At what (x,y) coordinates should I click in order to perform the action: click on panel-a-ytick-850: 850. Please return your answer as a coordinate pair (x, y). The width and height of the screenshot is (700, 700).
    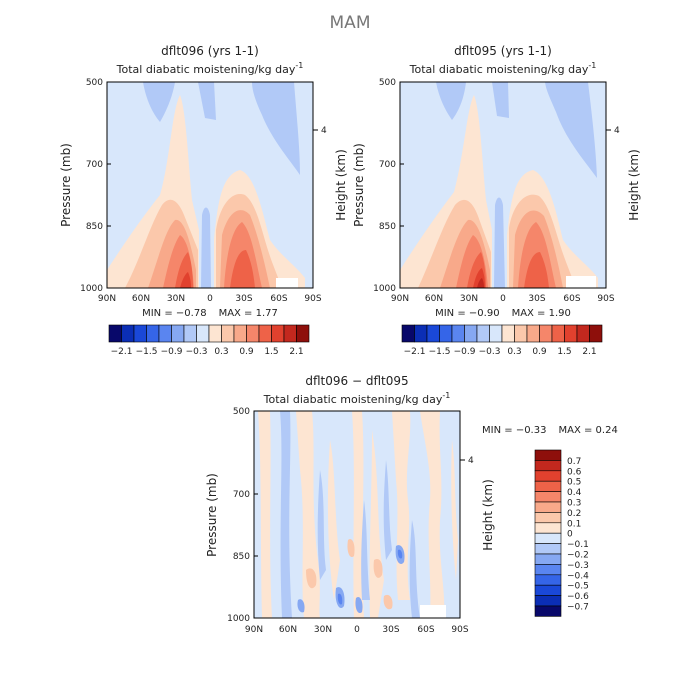
    Looking at the image, I should click on (94, 227).